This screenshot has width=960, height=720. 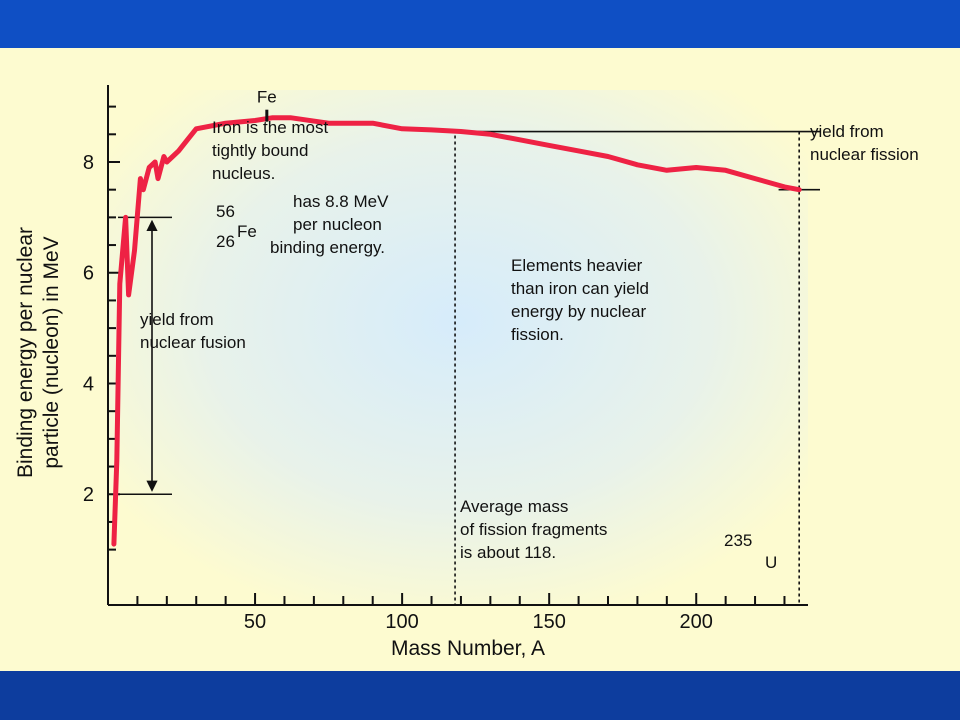 I want to click on x-axis-title: Mass Number, A, so click(x=468, y=648).